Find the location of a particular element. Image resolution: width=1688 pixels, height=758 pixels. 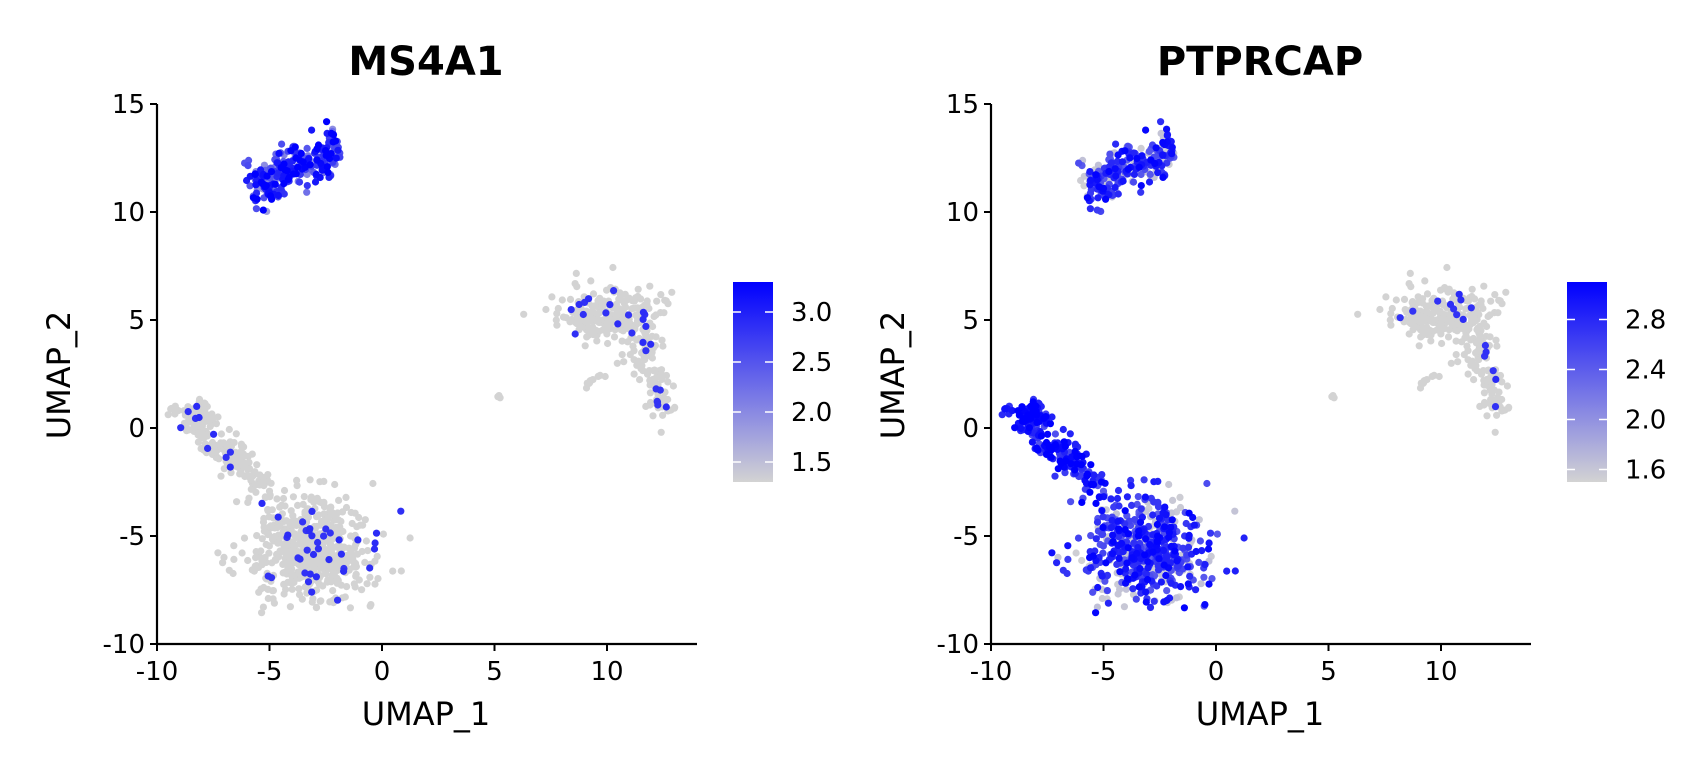

colorbar-tick-label: 1.5 is located at coordinates (811, 463).